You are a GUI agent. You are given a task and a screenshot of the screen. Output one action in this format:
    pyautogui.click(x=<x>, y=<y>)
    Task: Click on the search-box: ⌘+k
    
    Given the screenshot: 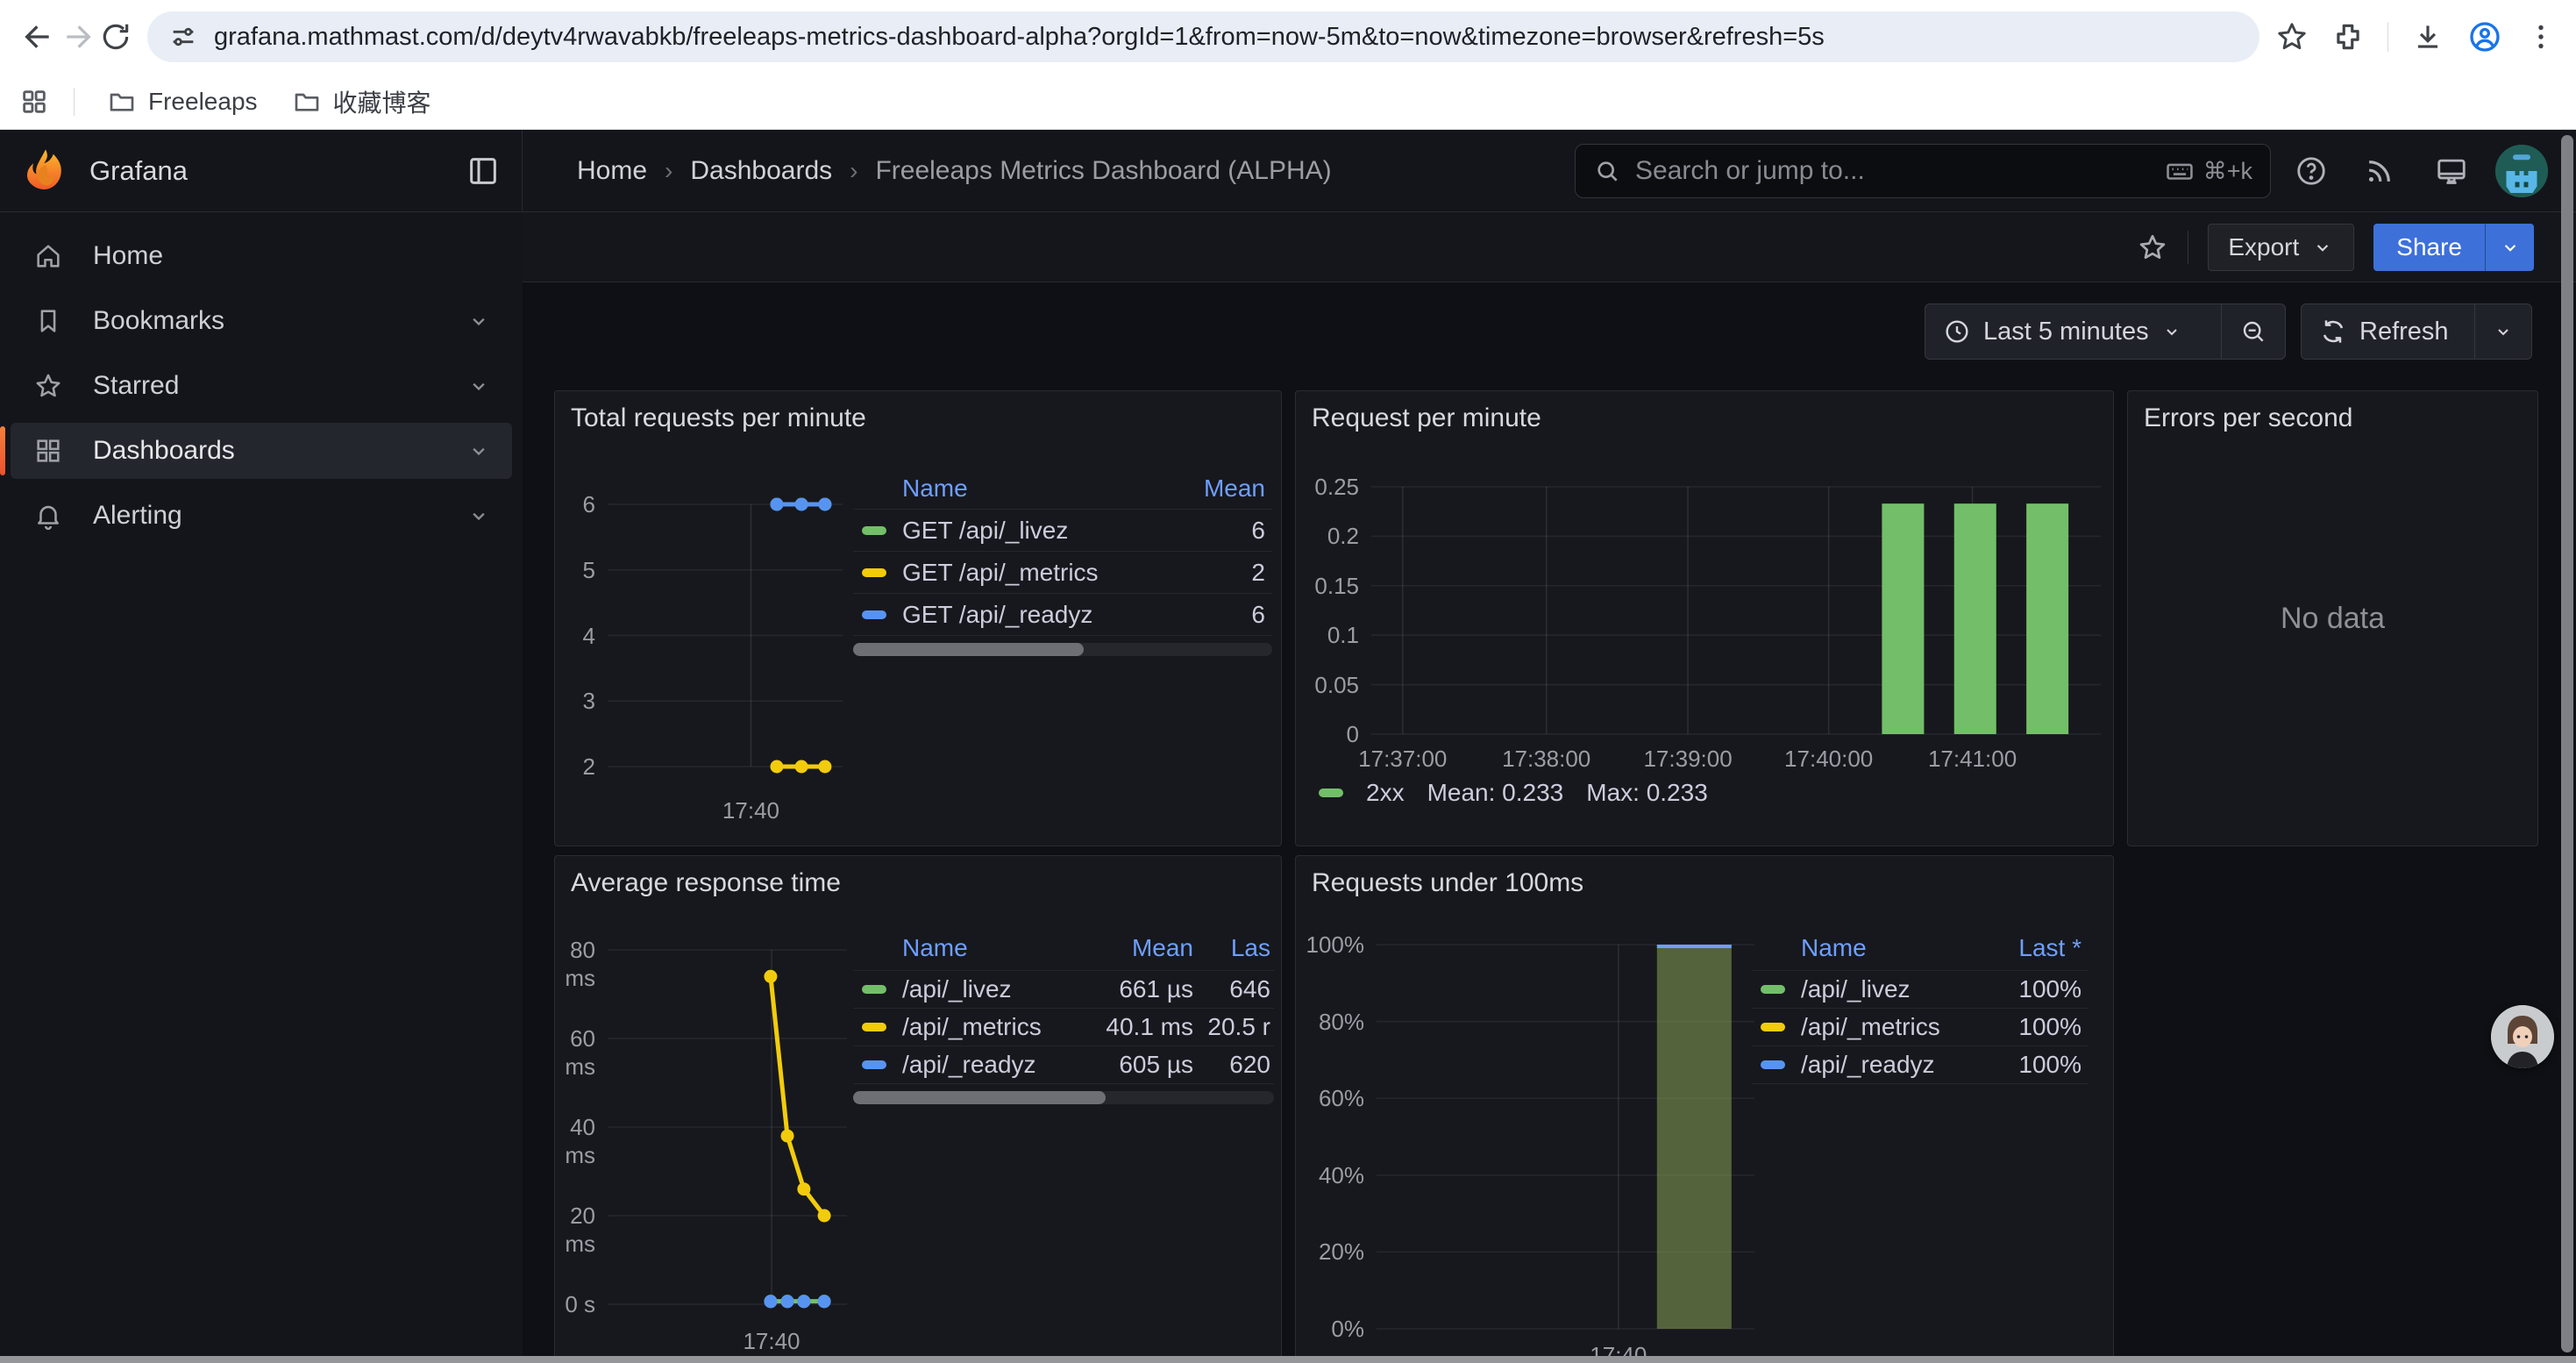 What is the action you would take?
    pyautogui.click(x=1923, y=171)
    